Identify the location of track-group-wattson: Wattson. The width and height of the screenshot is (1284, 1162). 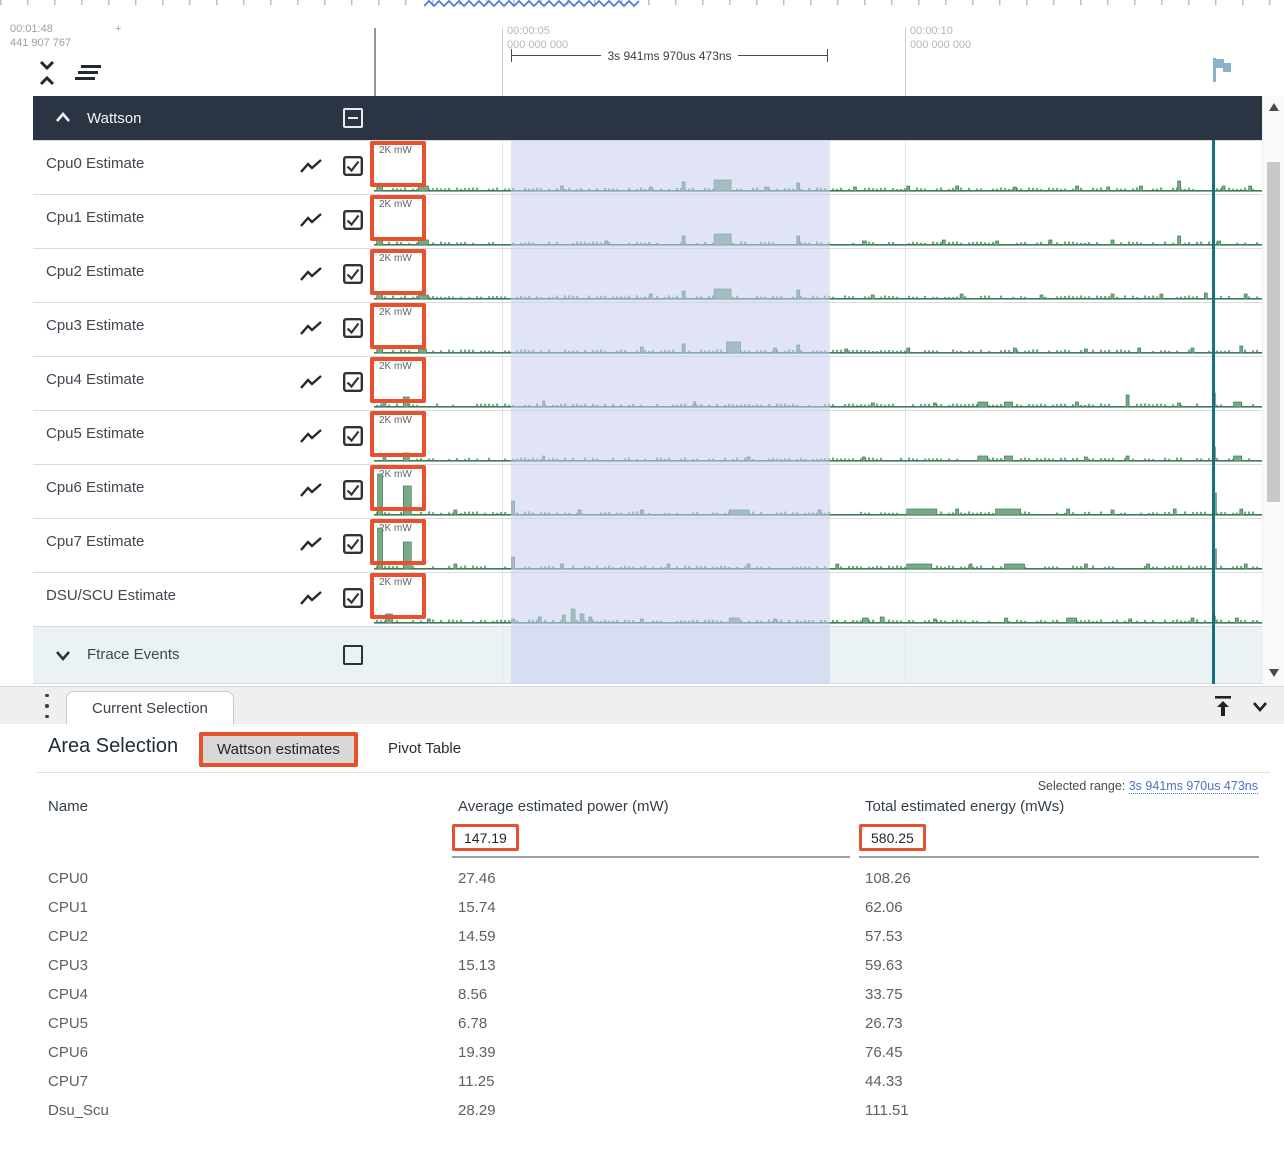
(647, 118).